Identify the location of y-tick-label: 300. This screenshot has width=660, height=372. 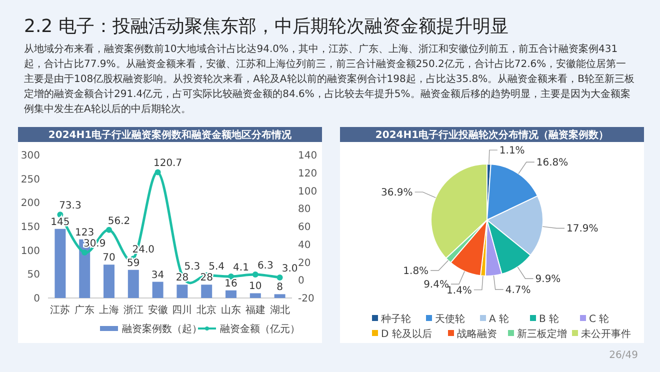
(30, 156).